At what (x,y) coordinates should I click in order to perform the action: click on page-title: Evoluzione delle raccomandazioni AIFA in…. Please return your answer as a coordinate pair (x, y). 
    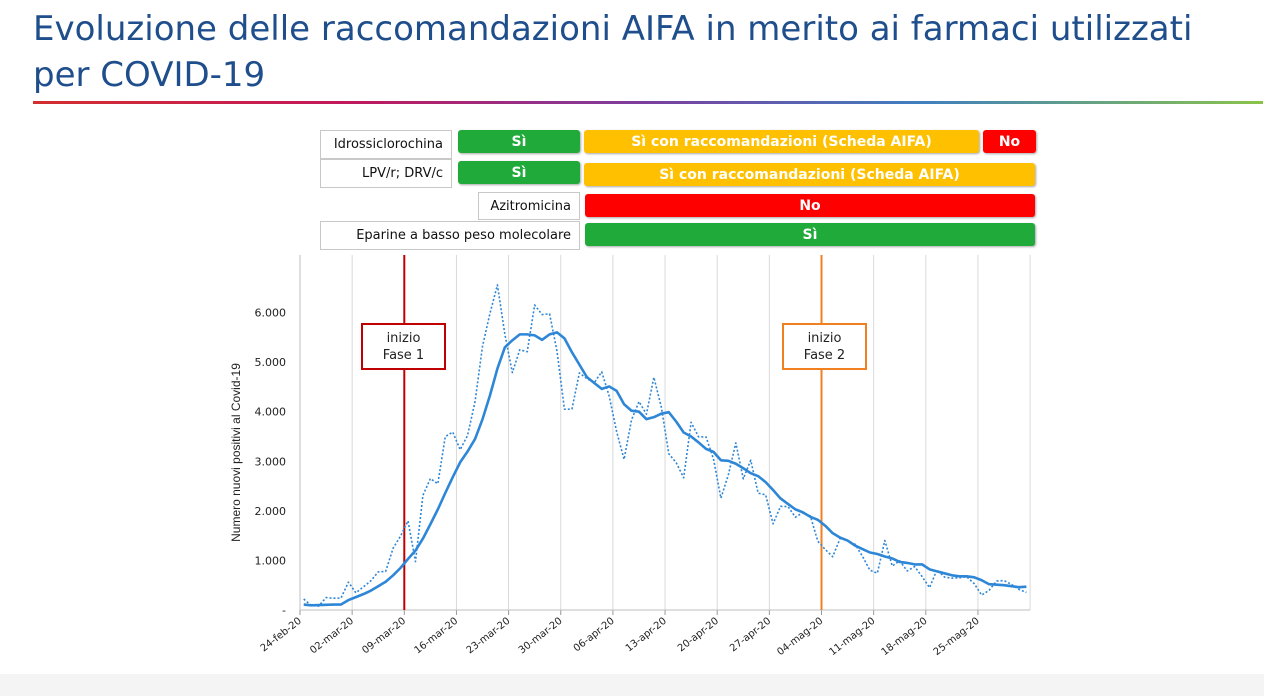
    Looking at the image, I should click on (613, 52).